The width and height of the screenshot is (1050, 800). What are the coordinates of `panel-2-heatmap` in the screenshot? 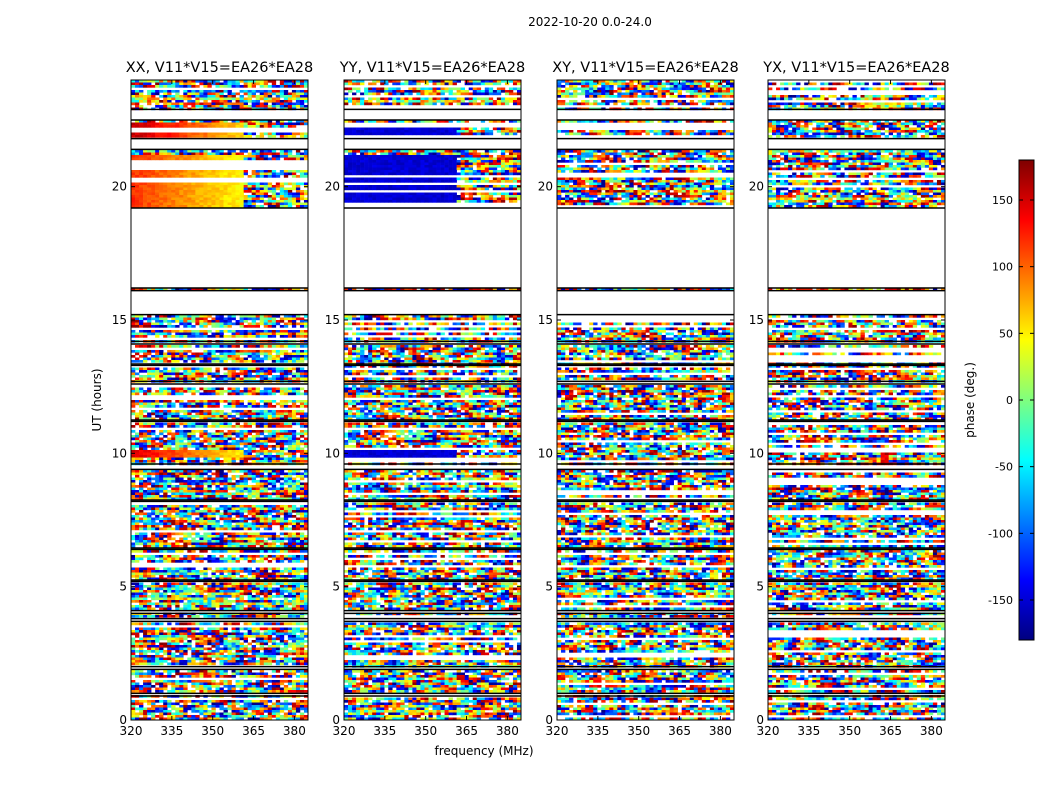 It's located at (432, 400).